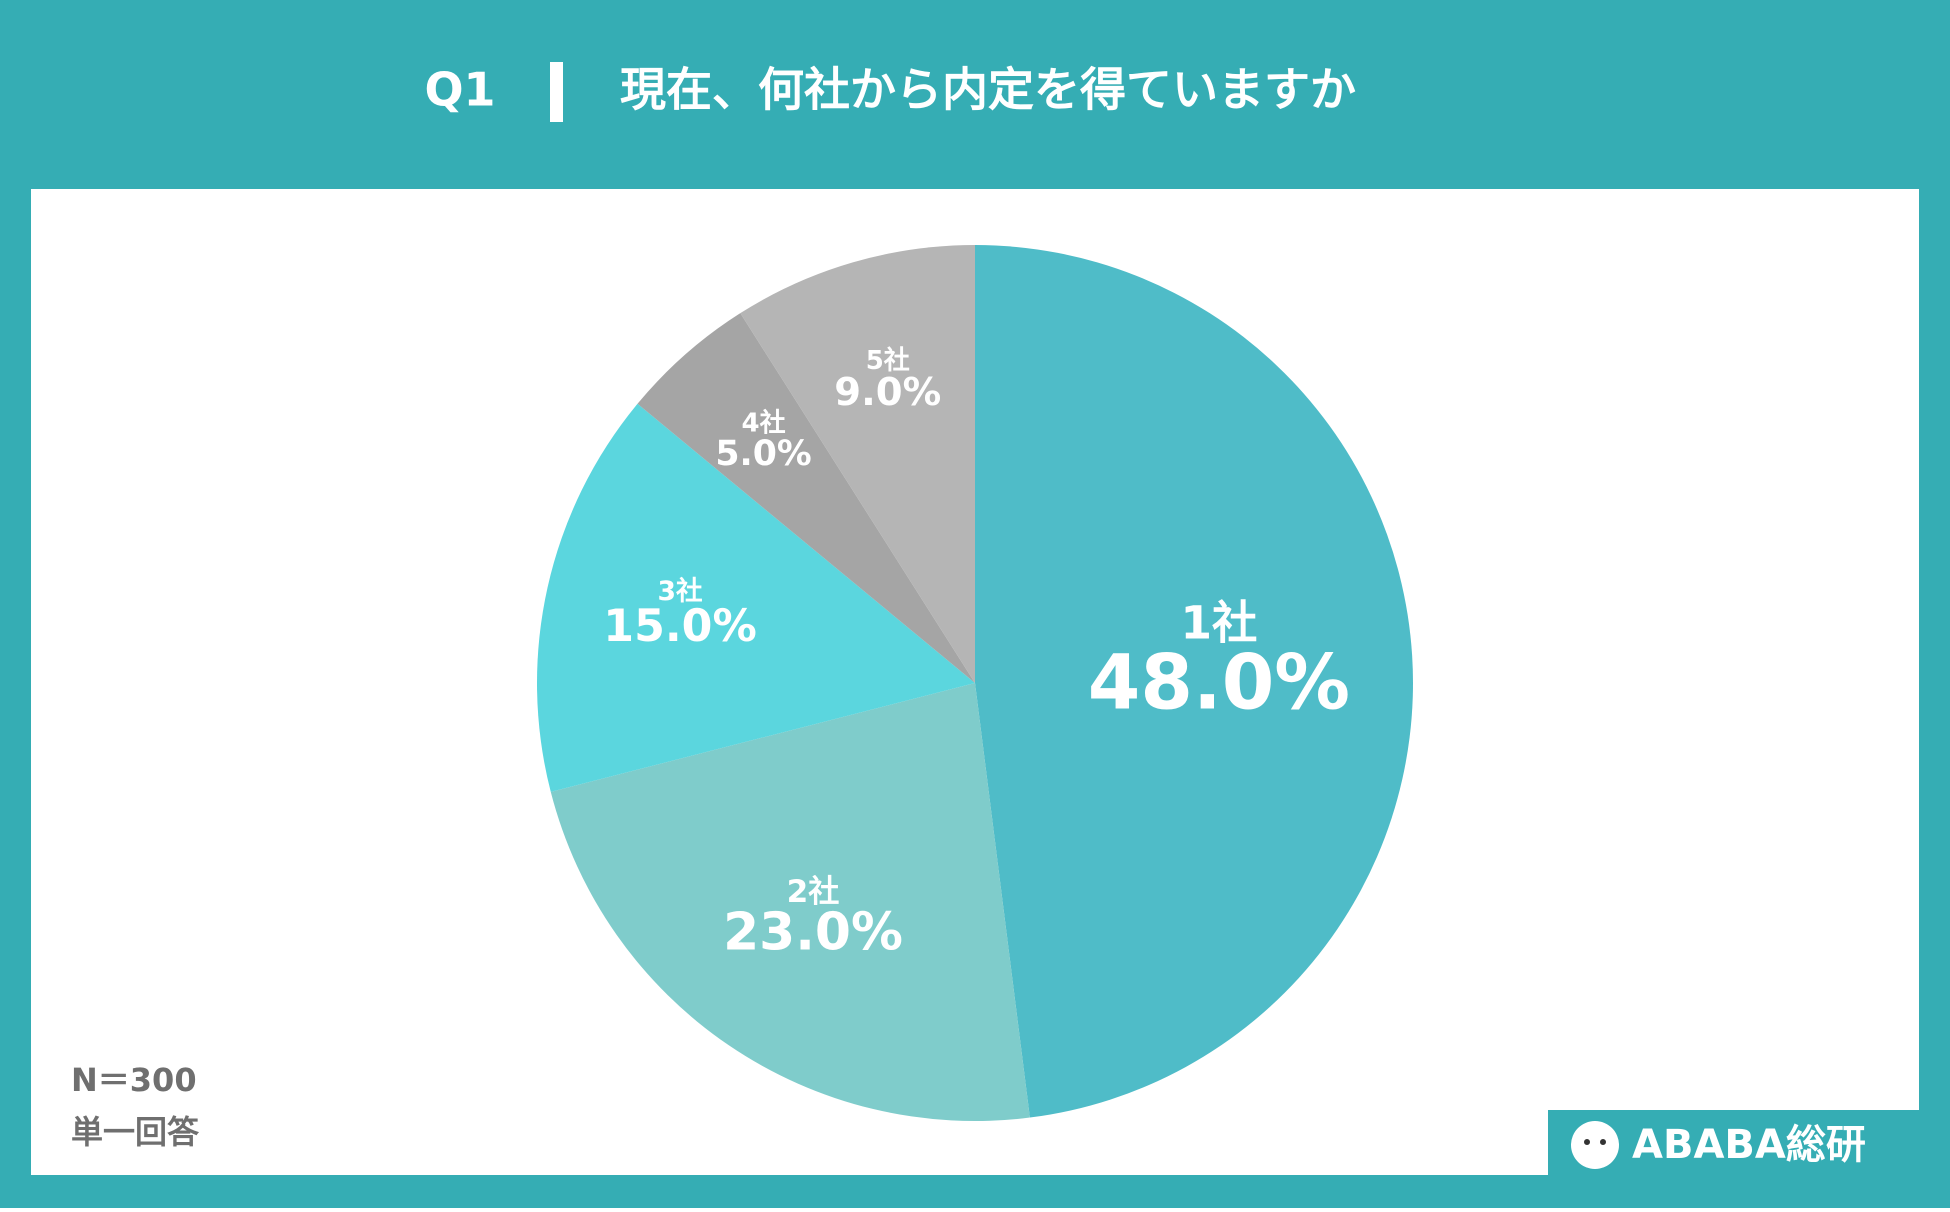 The height and width of the screenshot is (1212, 1950). I want to click on note: 単一回答, so click(135, 1132).